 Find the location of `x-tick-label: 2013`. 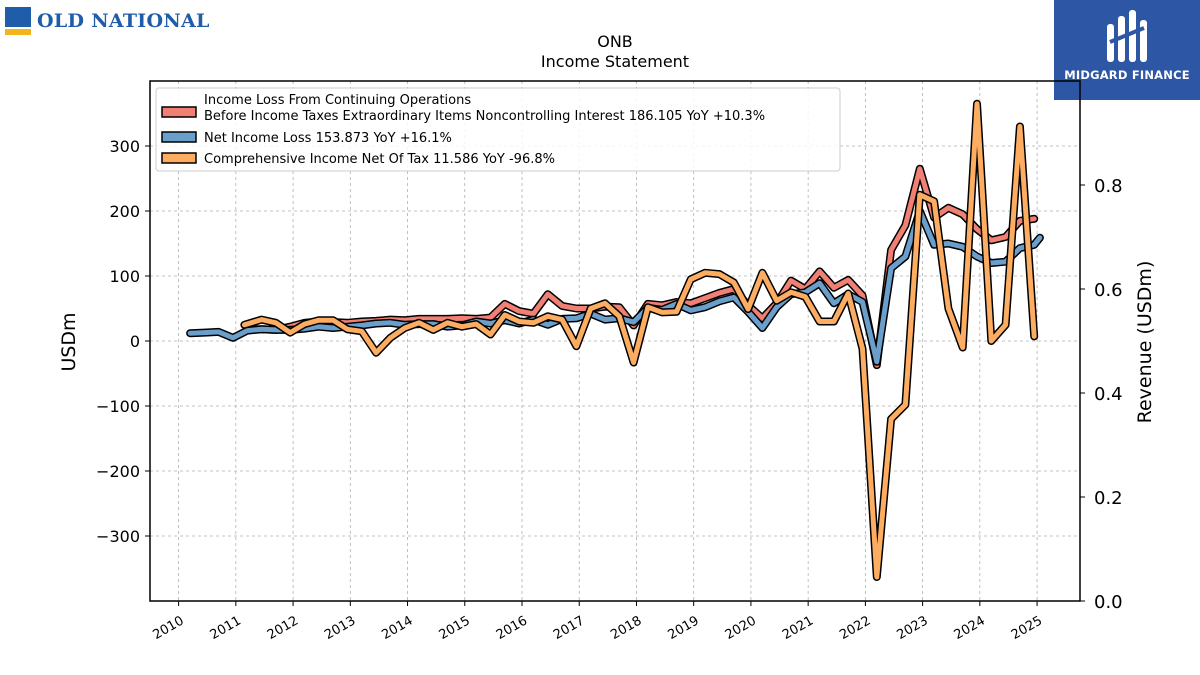

x-tick-label: 2013 is located at coordinates (340, 628).